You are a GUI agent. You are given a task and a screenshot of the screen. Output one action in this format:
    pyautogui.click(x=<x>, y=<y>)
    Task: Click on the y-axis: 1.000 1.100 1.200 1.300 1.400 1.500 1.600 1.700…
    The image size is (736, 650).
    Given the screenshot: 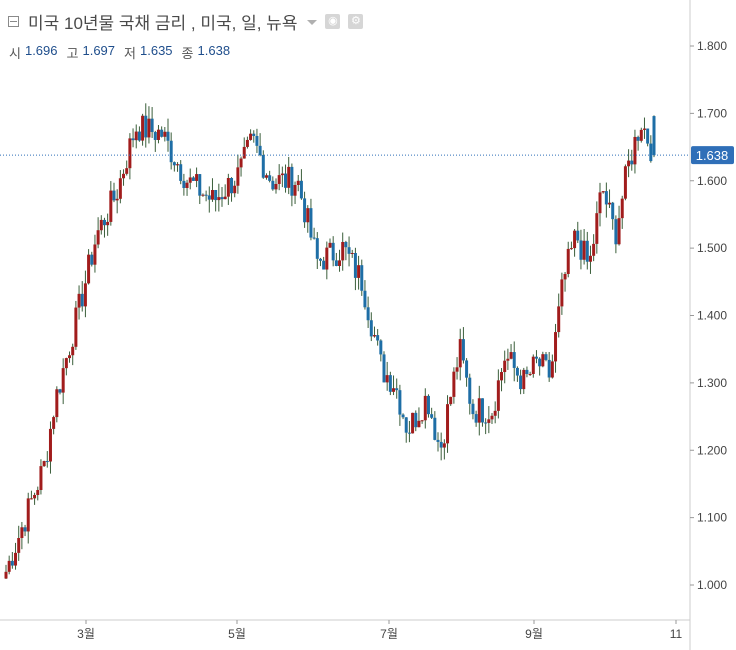 What is the action you would take?
    pyautogui.click(x=708, y=315)
    